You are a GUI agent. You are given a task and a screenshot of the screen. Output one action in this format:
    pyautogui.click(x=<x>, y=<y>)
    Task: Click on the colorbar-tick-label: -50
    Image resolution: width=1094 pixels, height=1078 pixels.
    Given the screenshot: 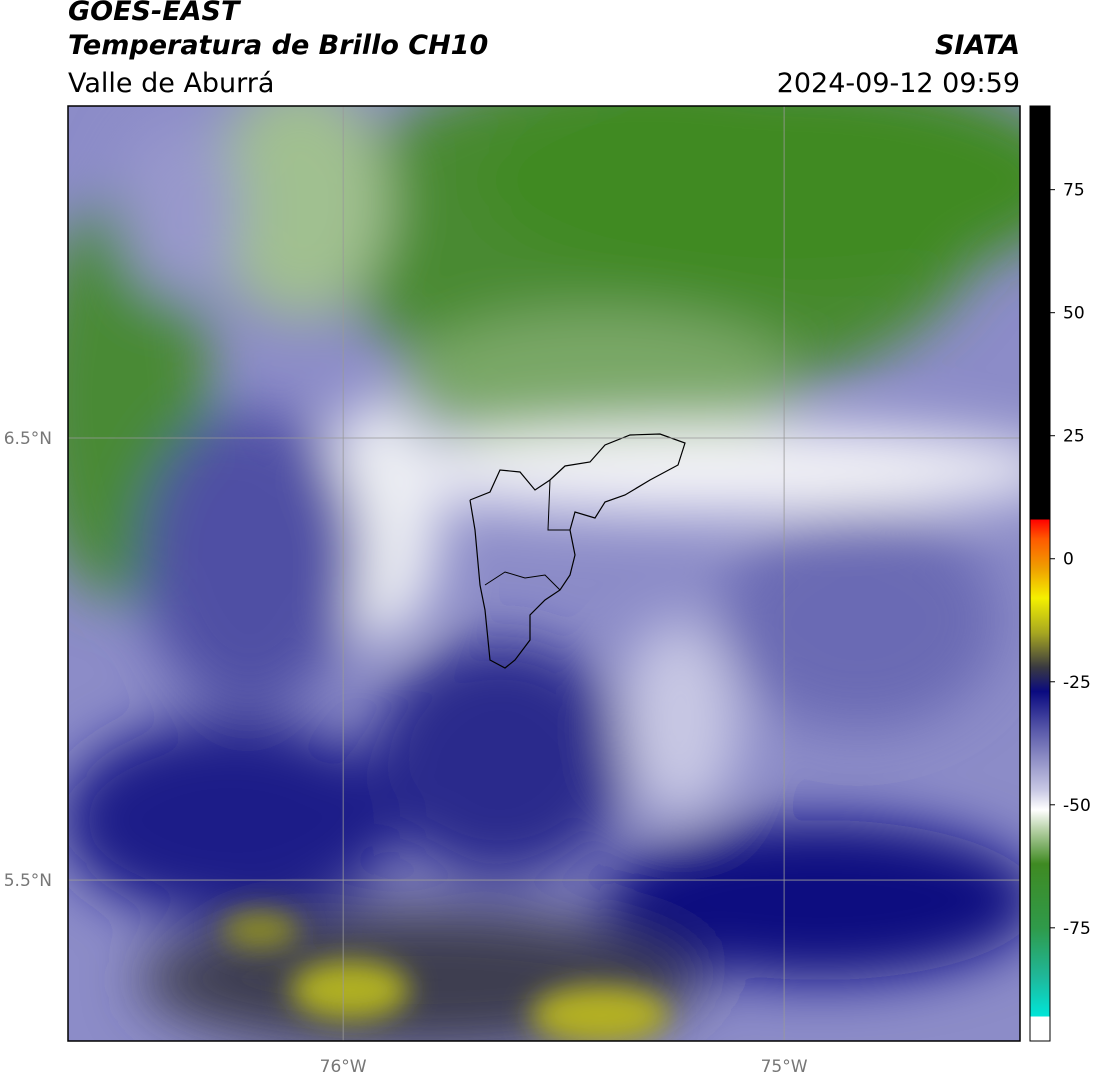 What is the action you would take?
    pyautogui.click(x=1077, y=806)
    